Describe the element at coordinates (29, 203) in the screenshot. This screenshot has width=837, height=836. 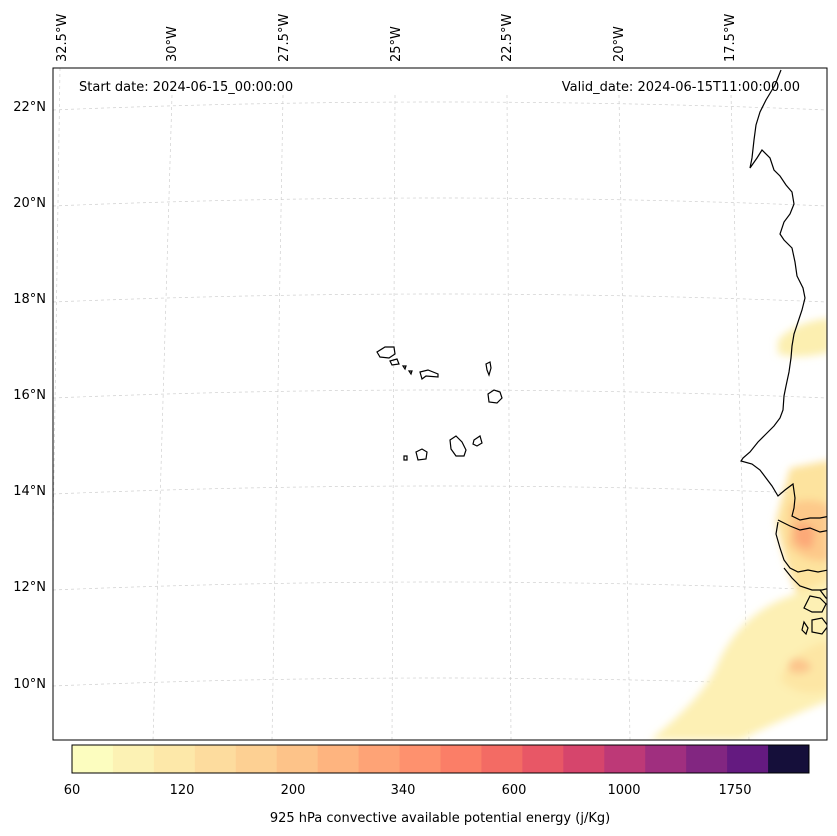
I see `lat-label: 20°N` at that location.